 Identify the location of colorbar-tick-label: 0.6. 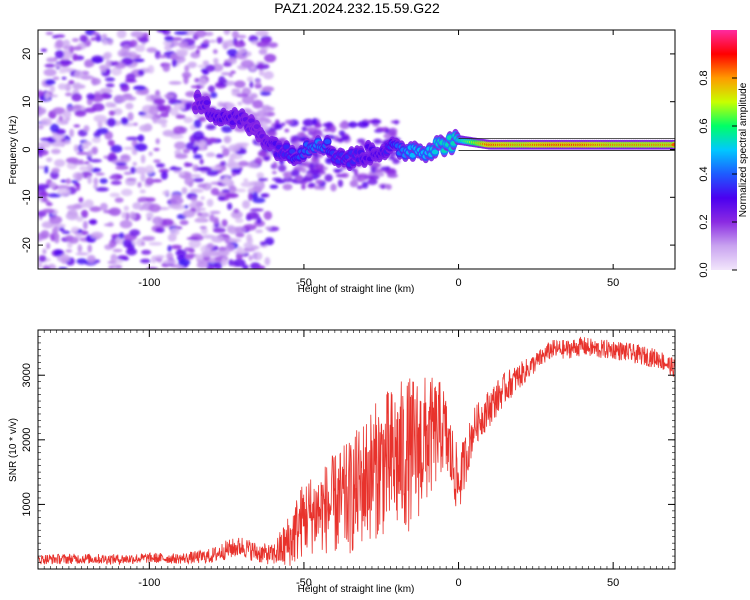
(704, 125).